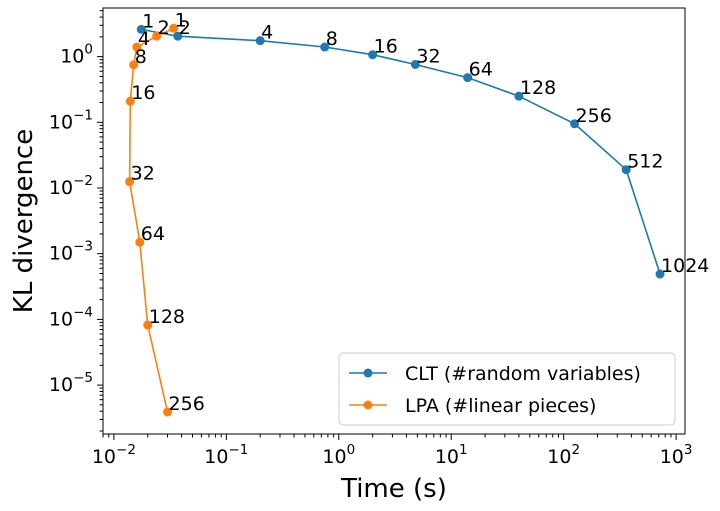 This screenshot has width=720, height=511. I want to click on y-tick-label: 10⁻², so click(71, 186).